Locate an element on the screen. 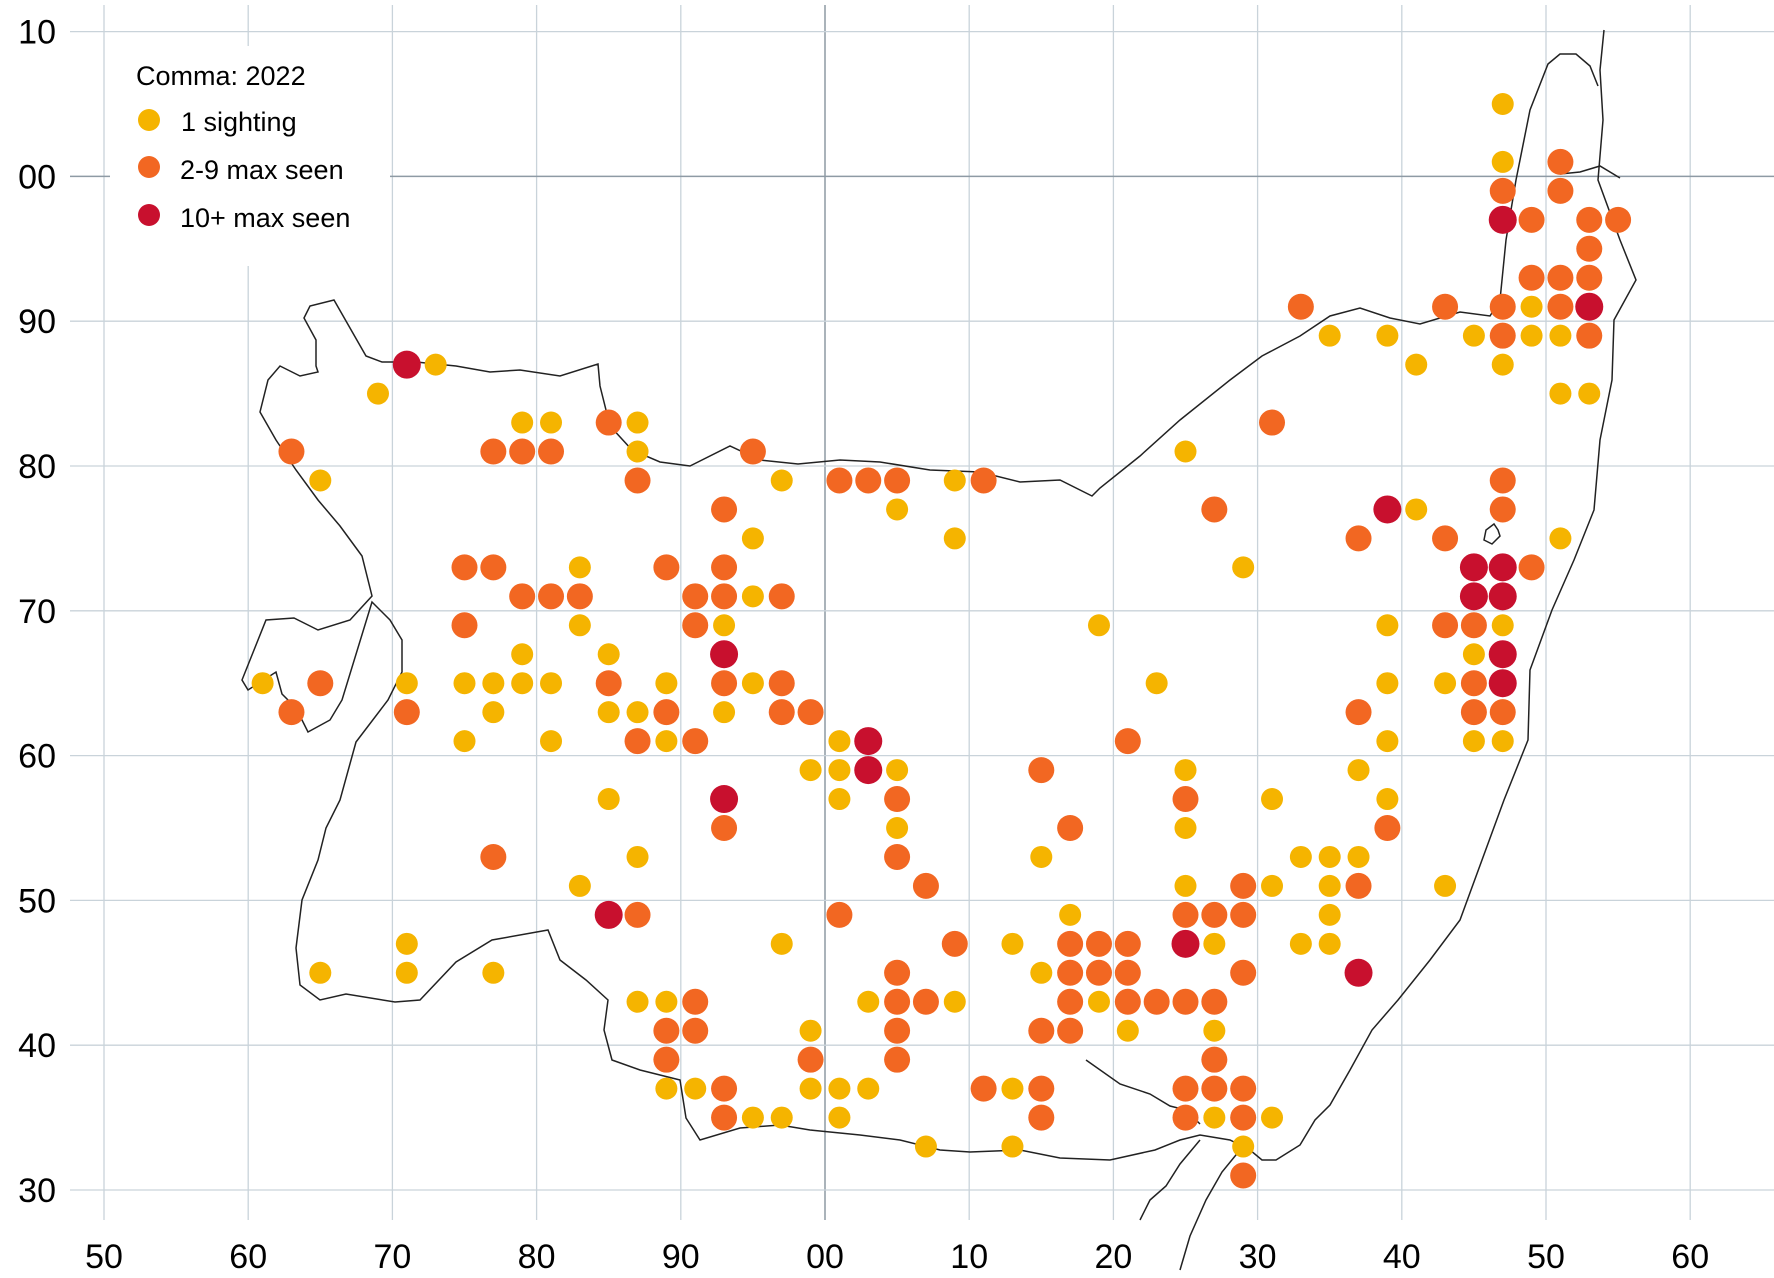 The width and height of the screenshot is (1774, 1278). y-tick-label: 40 is located at coordinates (37, 1046).